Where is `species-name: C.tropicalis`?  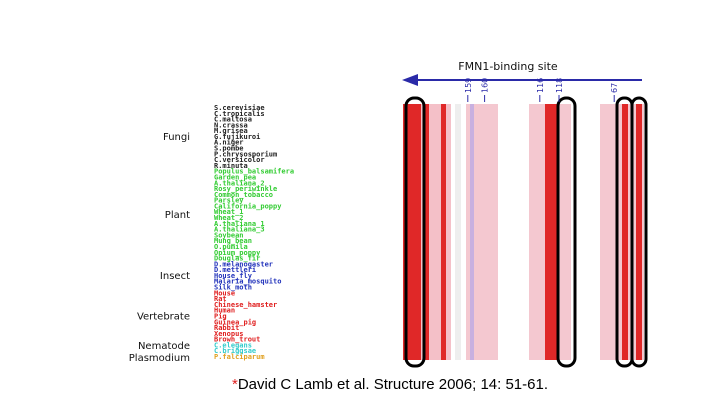 species-name: C.tropicalis is located at coordinates (239, 114).